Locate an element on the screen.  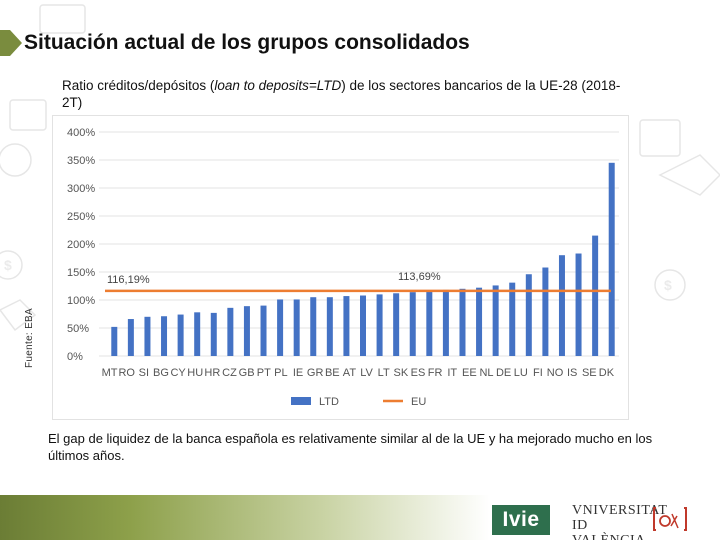
x-category-label: ES is located at coordinates (418, 373).